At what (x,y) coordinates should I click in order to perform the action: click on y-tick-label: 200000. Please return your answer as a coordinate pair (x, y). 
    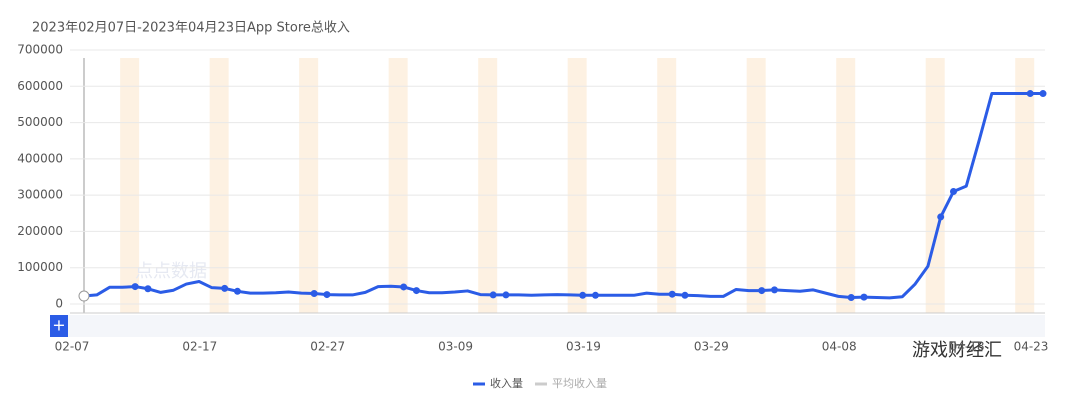
    Looking at the image, I should click on (40, 231).